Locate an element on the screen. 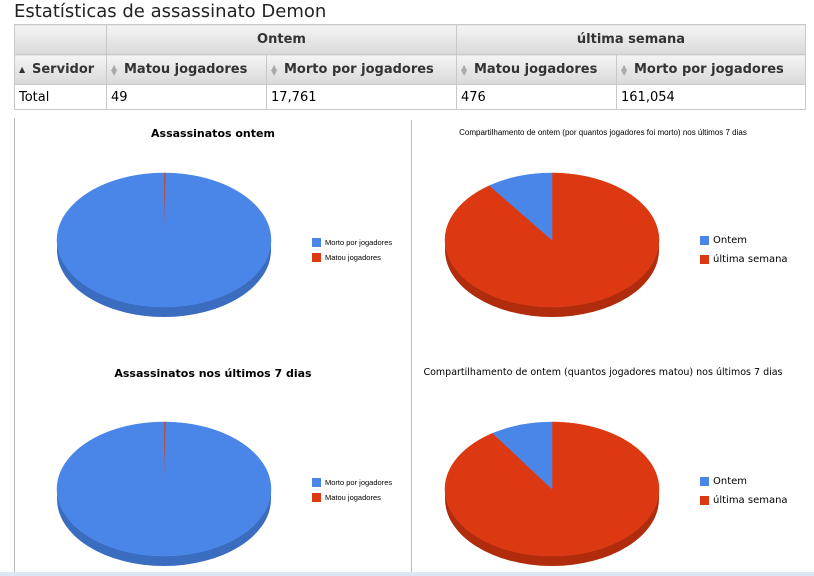 The width and height of the screenshot is (814, 576). bottom-scrollbar is located at coordinates (407, 574).